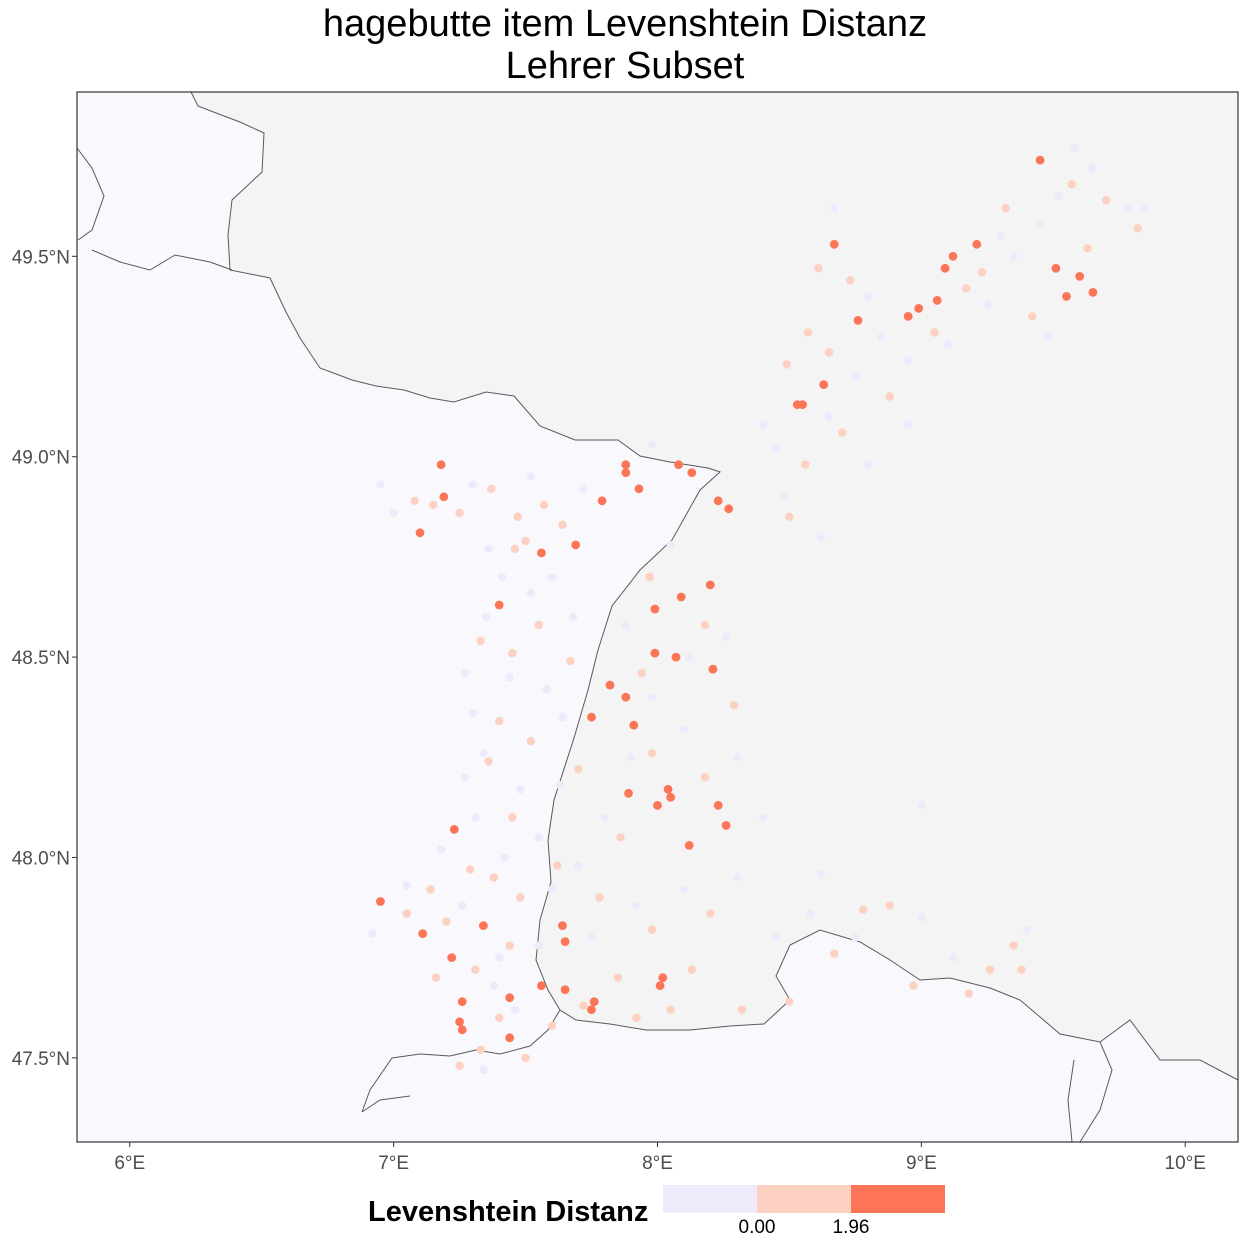 Image resolution: width=1250 pixels, height=1250 pixels. I want to click on x-axis: 6°E 7°E 8°E 9°E 10°E, so click(660, 1158).